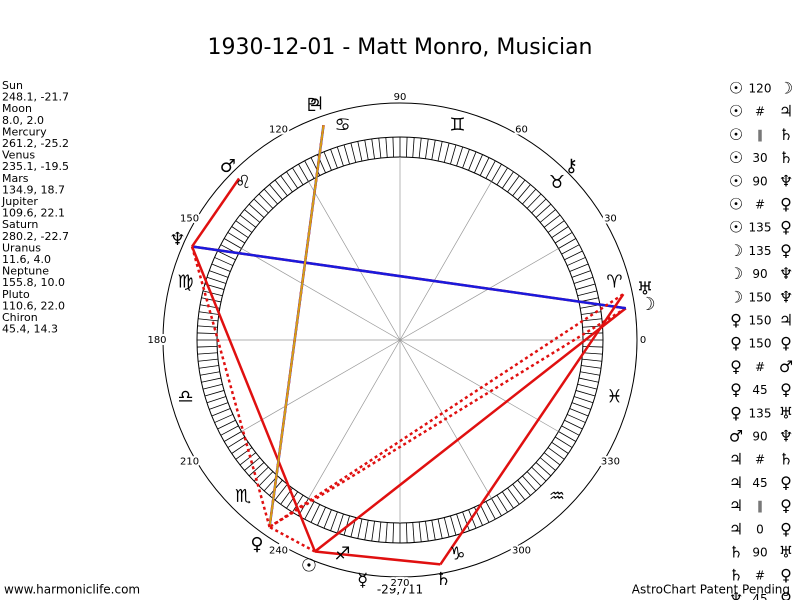 This screenshot has height=600, width=800. Describe the element at coordinates (72, 590) in the screenshot. I see `footer-left: www.harmoniclife.com` at that location.